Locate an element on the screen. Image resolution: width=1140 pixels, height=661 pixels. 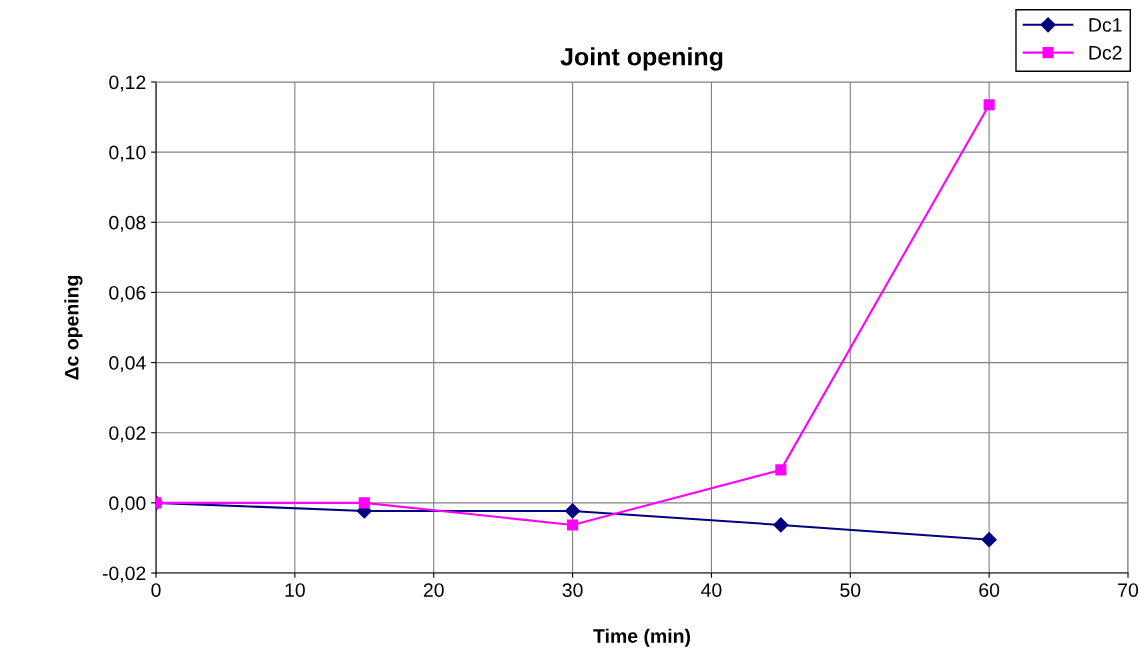
y-tick-label: 0,12 is located at coordinates (127, 83).